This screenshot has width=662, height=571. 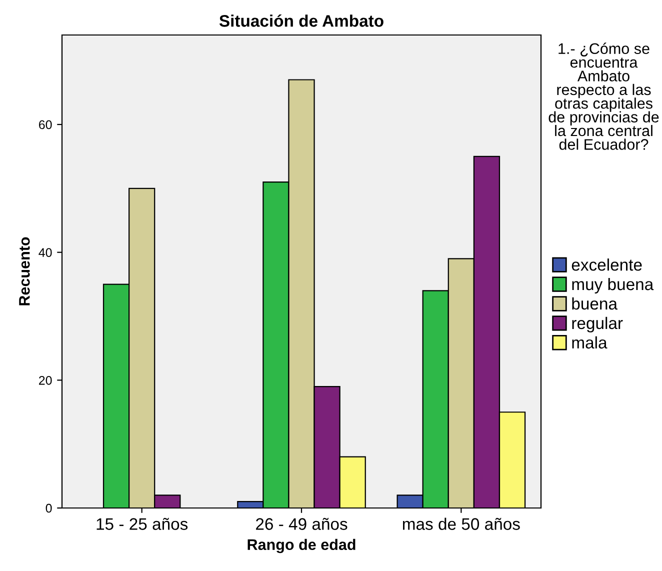 I want to click on x-tick-label: 26 - 49 años, so click(x=302, y=524).